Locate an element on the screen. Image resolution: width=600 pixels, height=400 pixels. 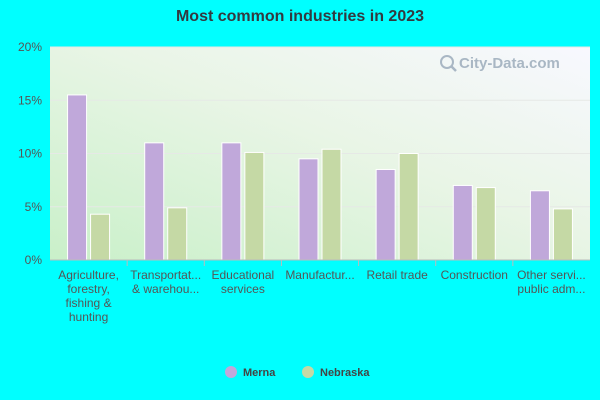
x-category-label: services is located at coordinates (243, 289).